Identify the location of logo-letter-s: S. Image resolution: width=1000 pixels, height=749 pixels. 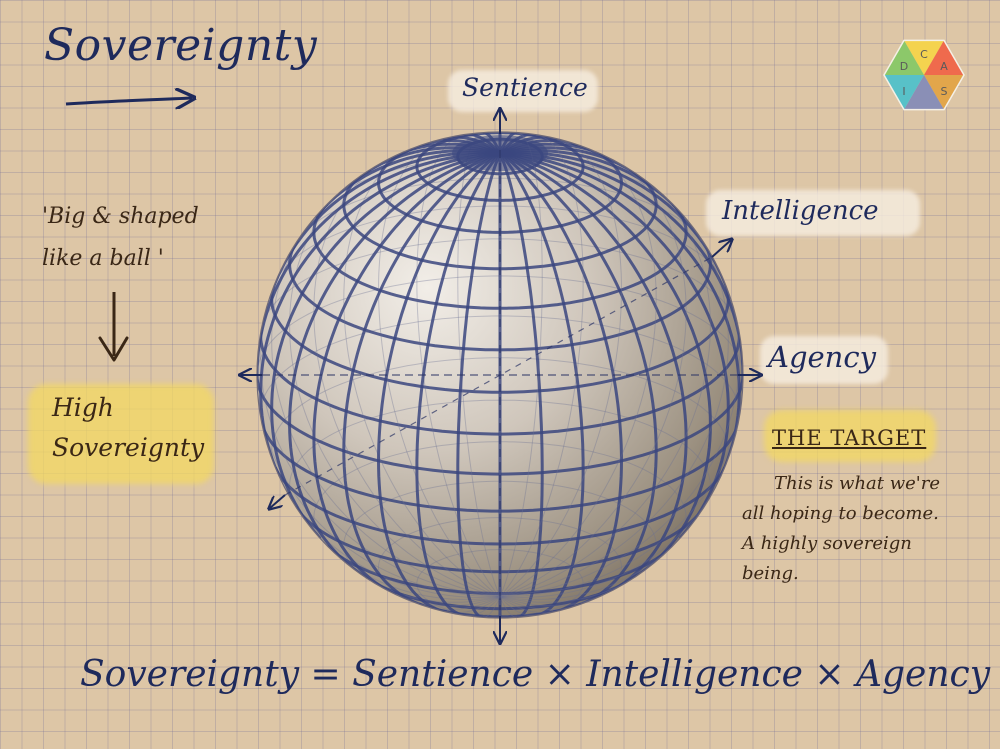
(944, 91).